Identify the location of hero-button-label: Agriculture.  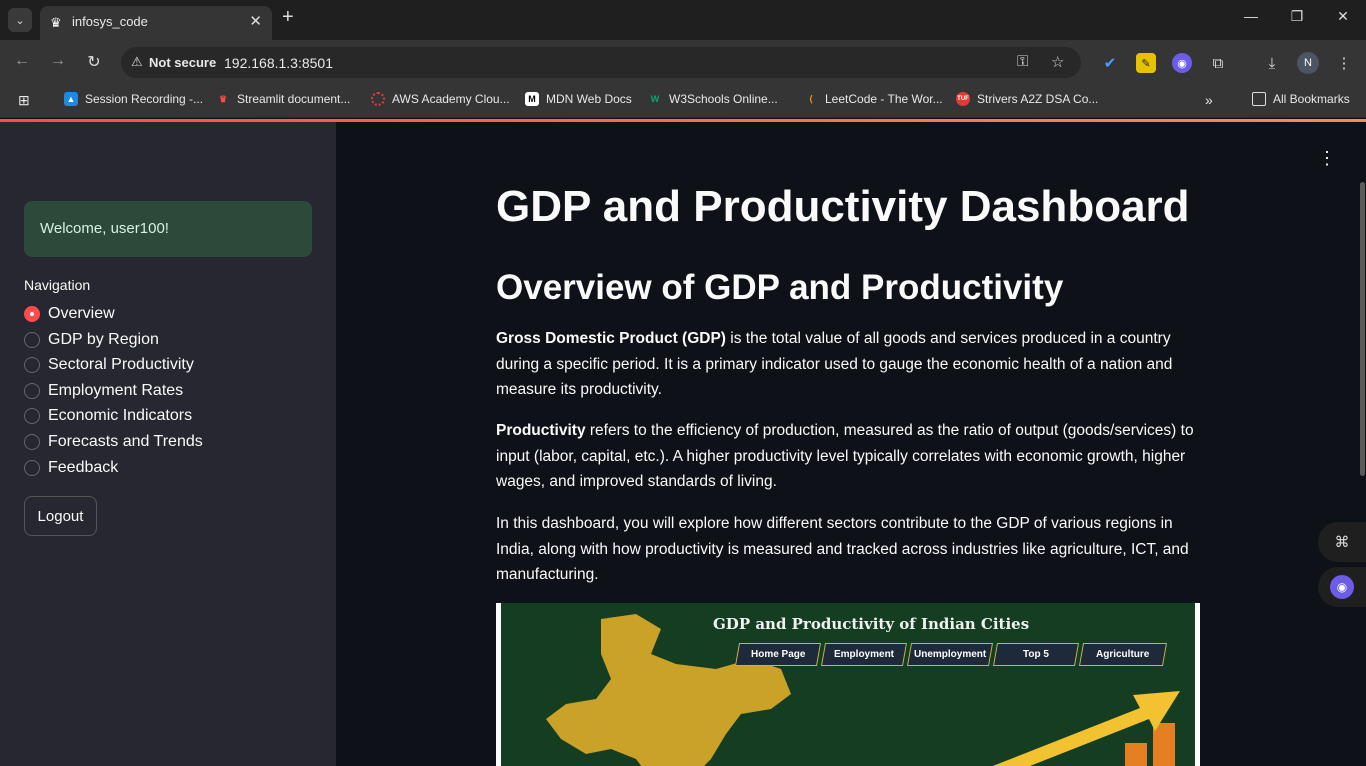
(1123, 654).